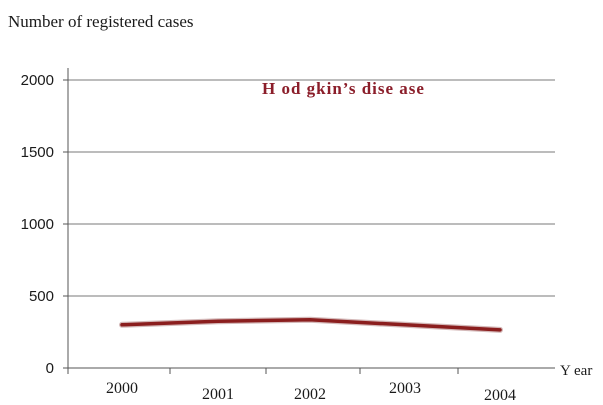  I want to click on x-tick-labels: 2000 2001 2002 2003 2004, so click(311, 392).